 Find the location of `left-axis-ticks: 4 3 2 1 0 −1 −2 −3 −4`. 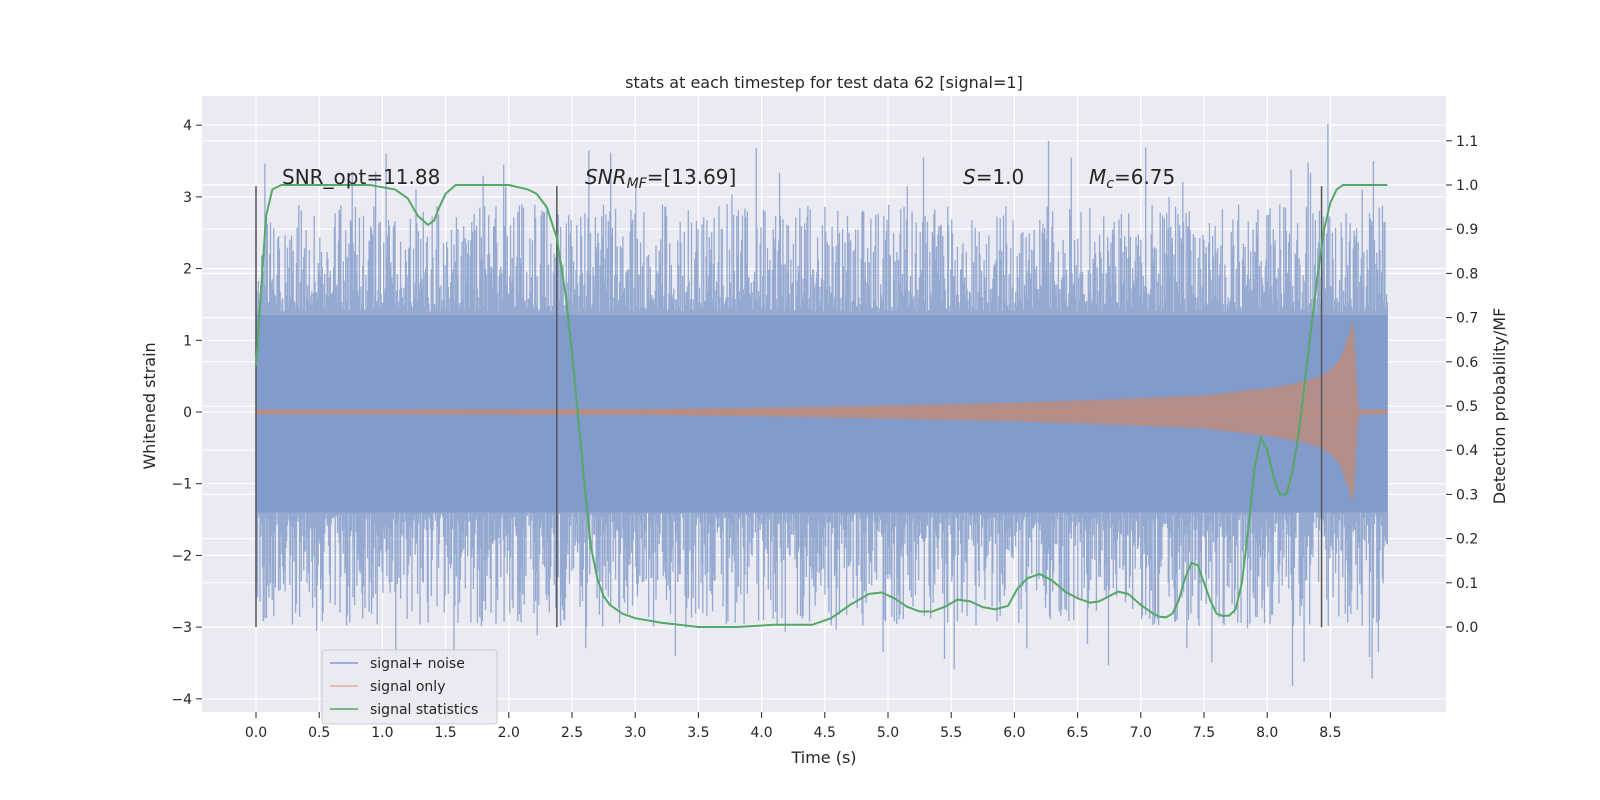

left-axis-ticks: 4 3 2 1 0 −1 −2 −3 −4 is located at coordinates (186, 413).